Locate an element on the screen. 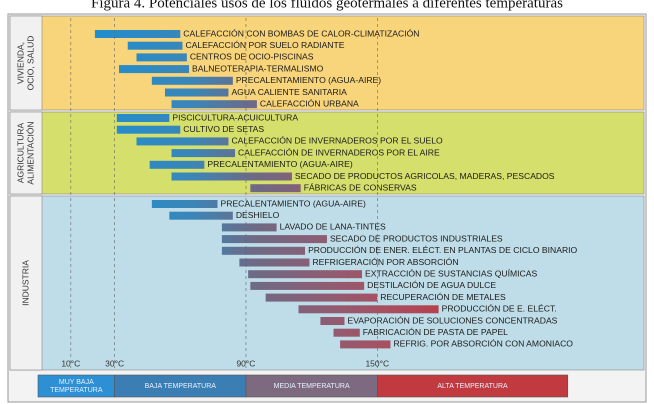  use-label: REFRIGERACIÓN POR ABSORCIÓN is located at coordinates (385, 262).